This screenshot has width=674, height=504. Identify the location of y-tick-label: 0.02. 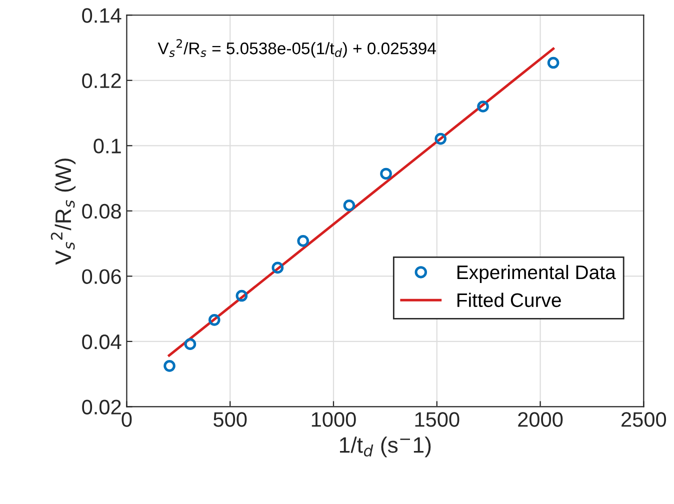
(101, 407).